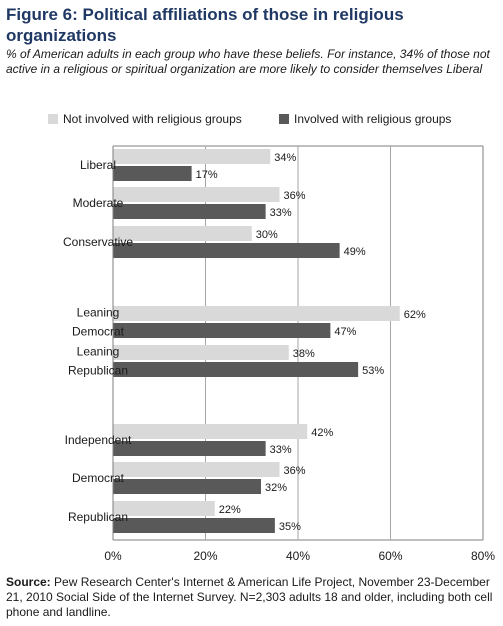 This screenshot has height=626, width=503. What do you see at coordinates (483, 554) in the screenshot?
I see `x-tick-label: 80%` at bounding box center [483, 554].